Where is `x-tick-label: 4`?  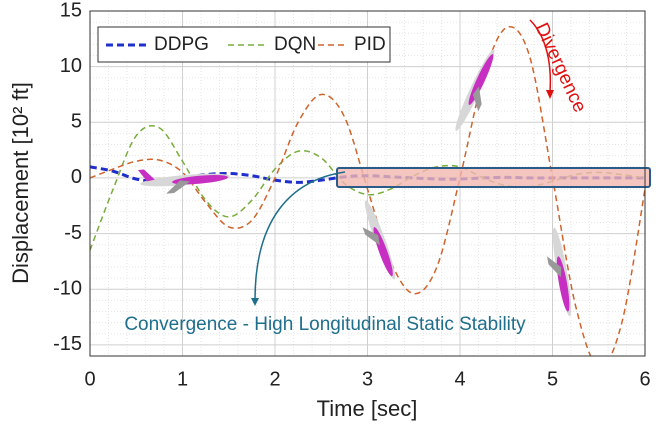 x-tick-label: 4 is located at coordinates (459, 379).